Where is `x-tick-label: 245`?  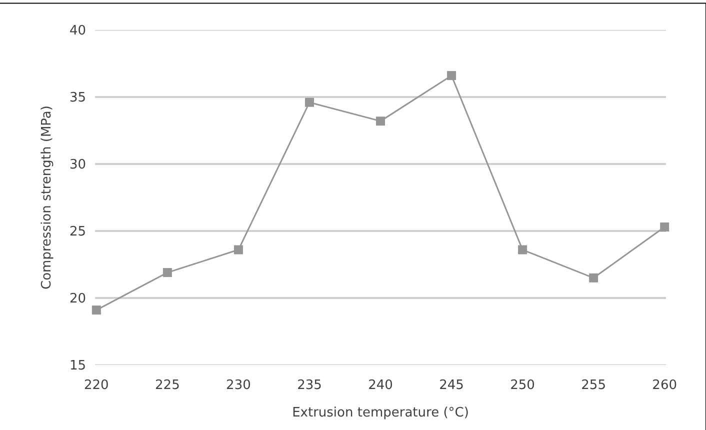
x-tick-label: 245 is located at coordinates (451, 385).